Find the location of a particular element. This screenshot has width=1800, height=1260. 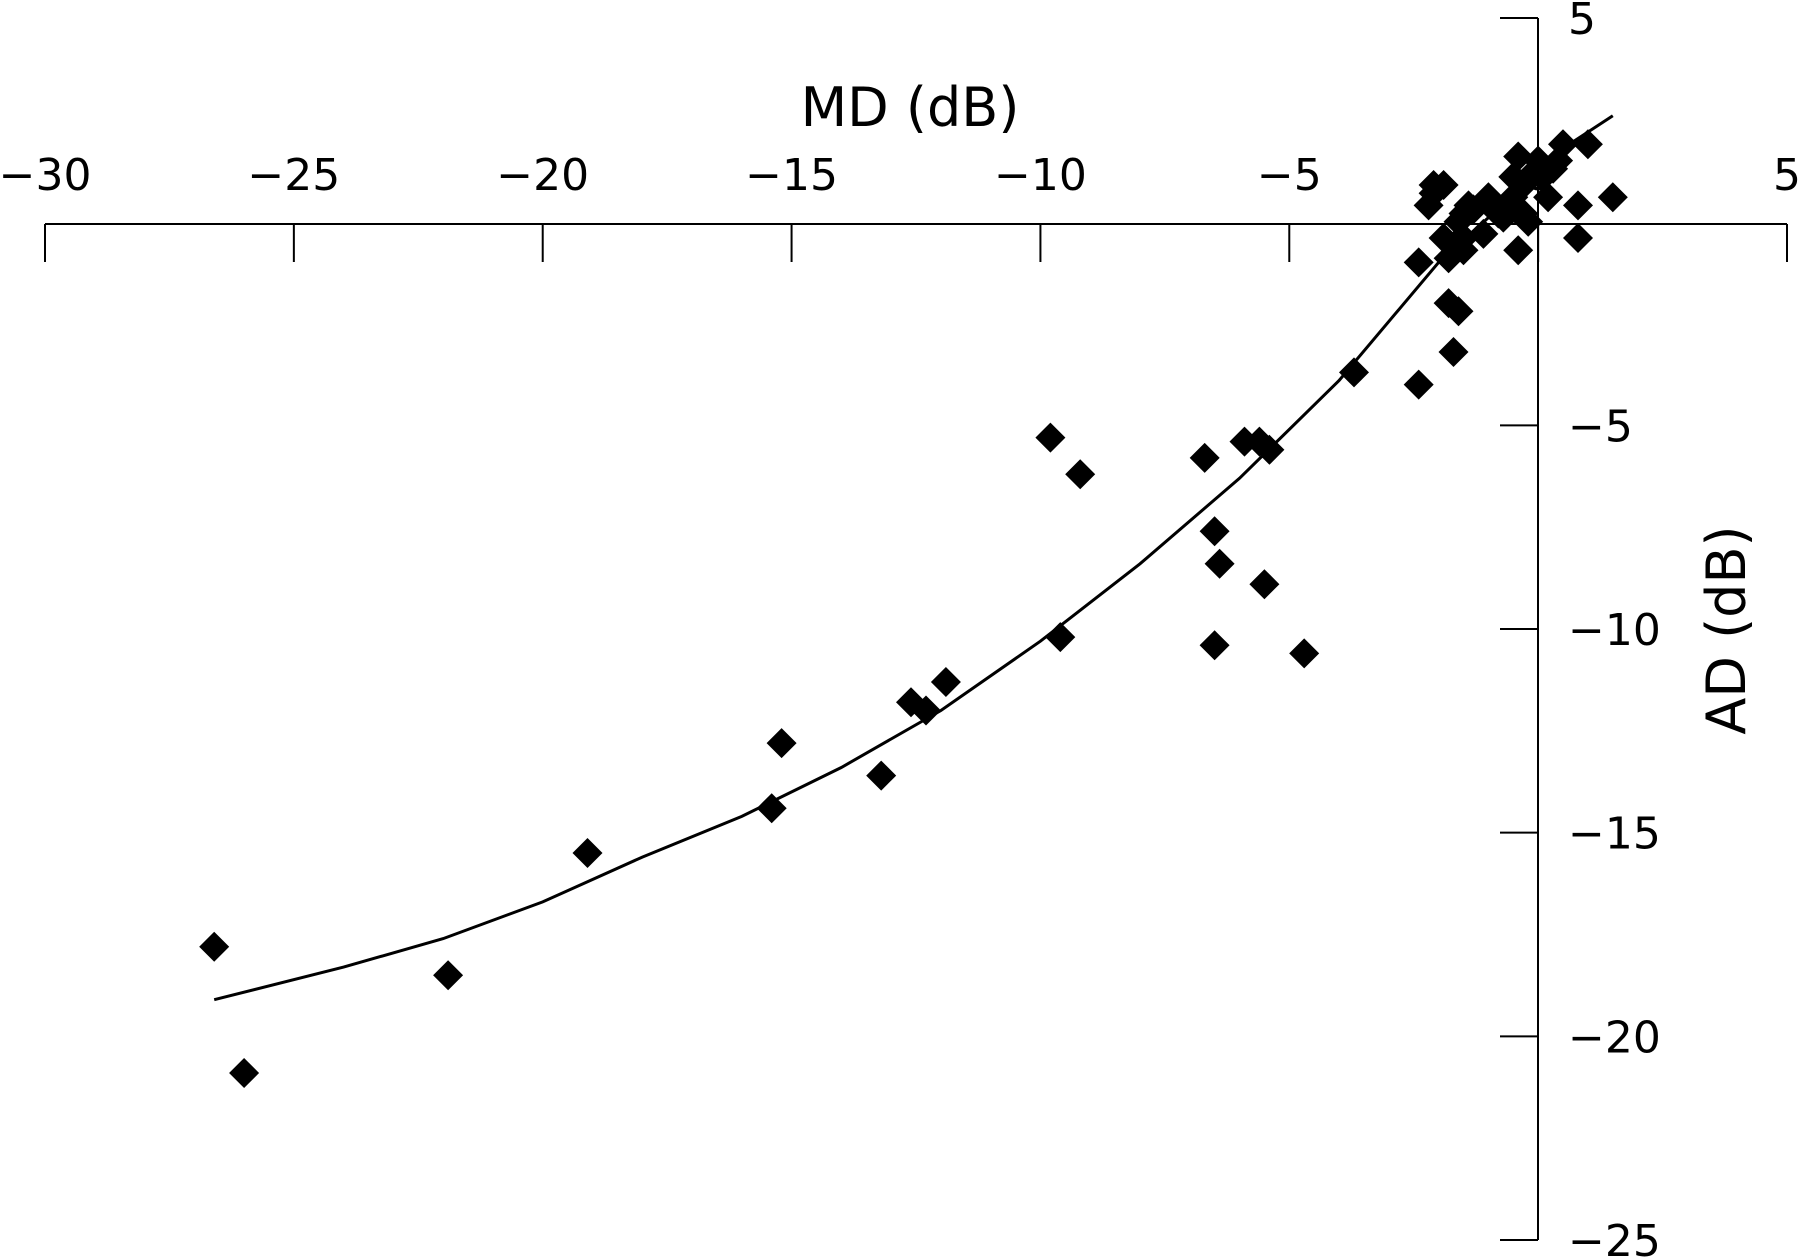

x-tick-label: −25 is located at coordinates (293, 175).